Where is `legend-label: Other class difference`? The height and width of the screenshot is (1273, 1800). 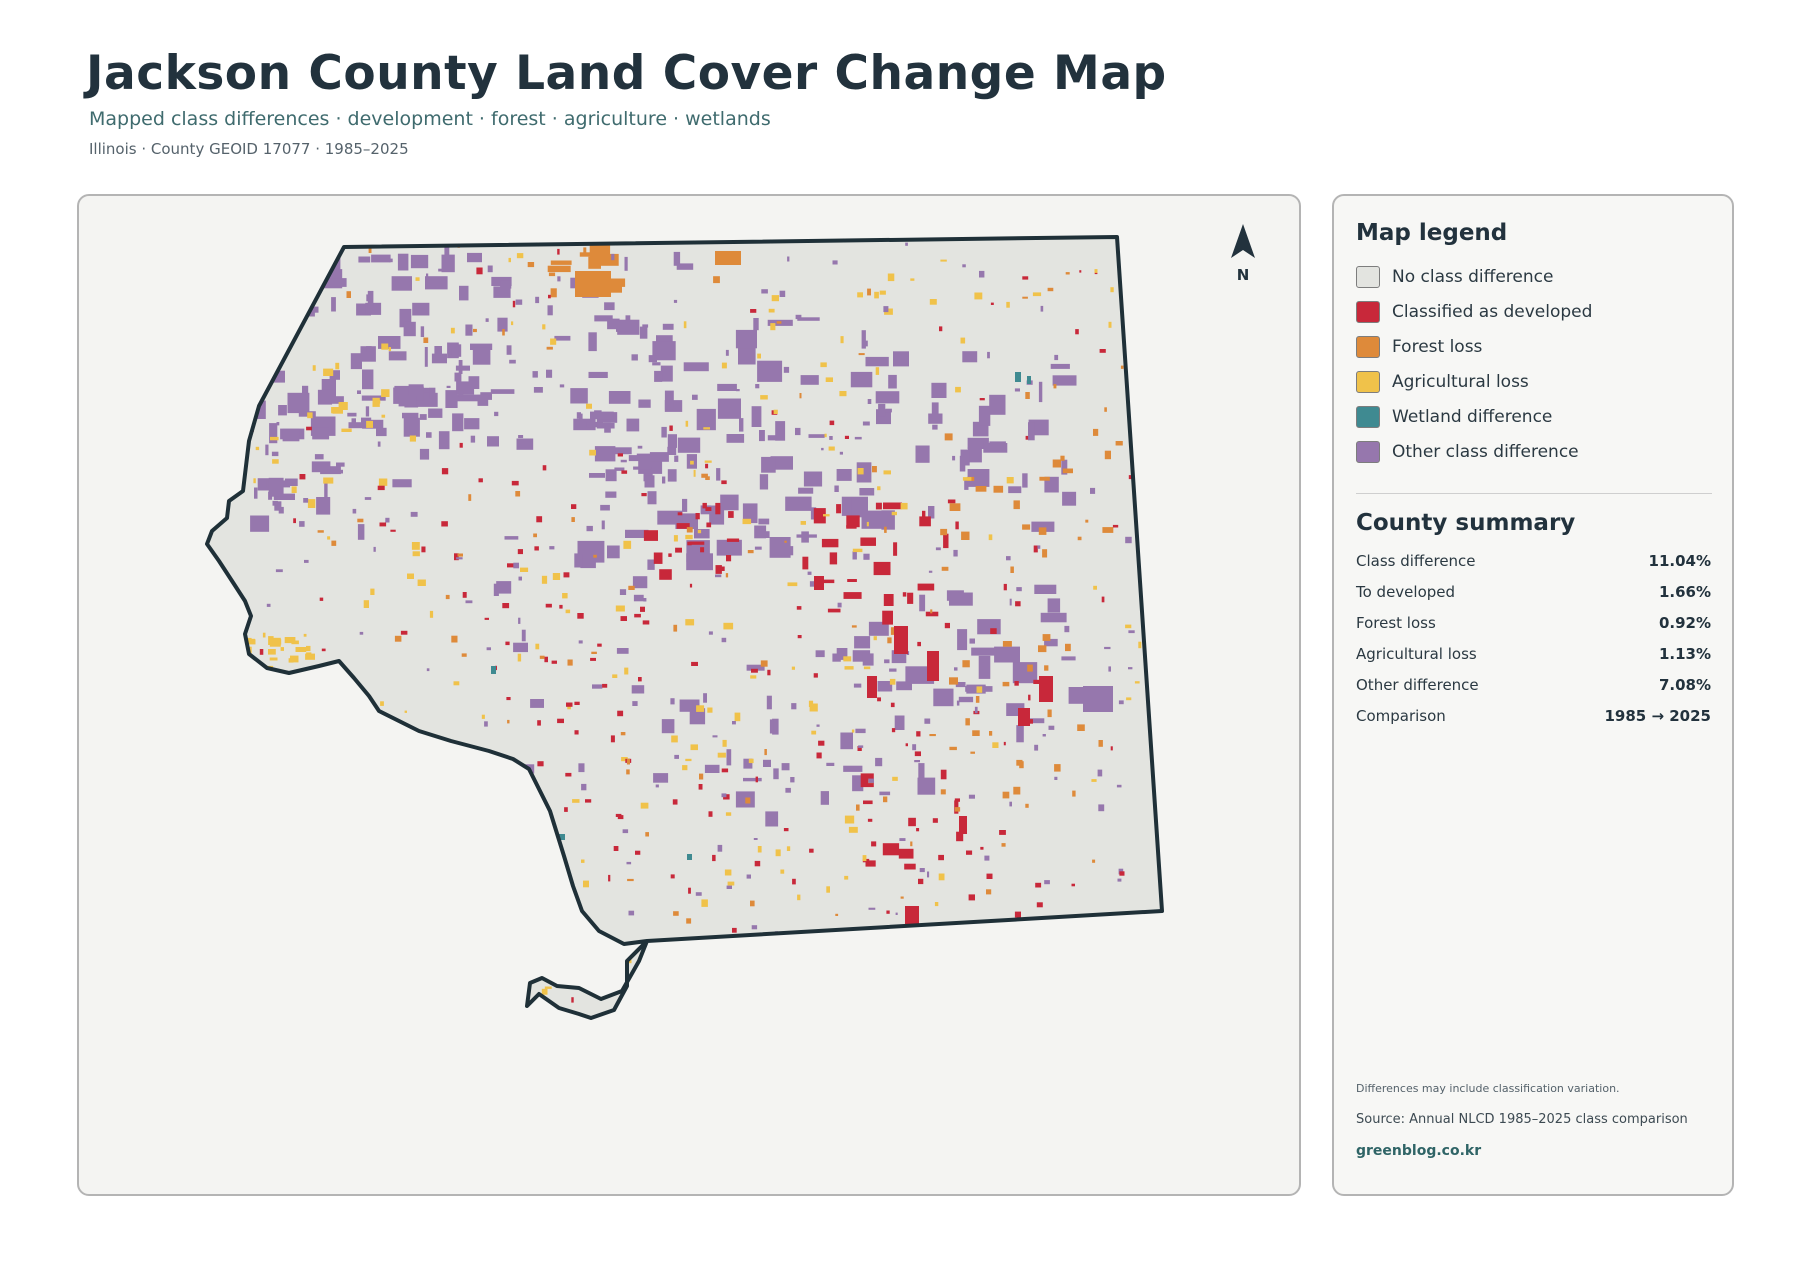 legend-label: Other class difference is located at coordinates (1485, 452).